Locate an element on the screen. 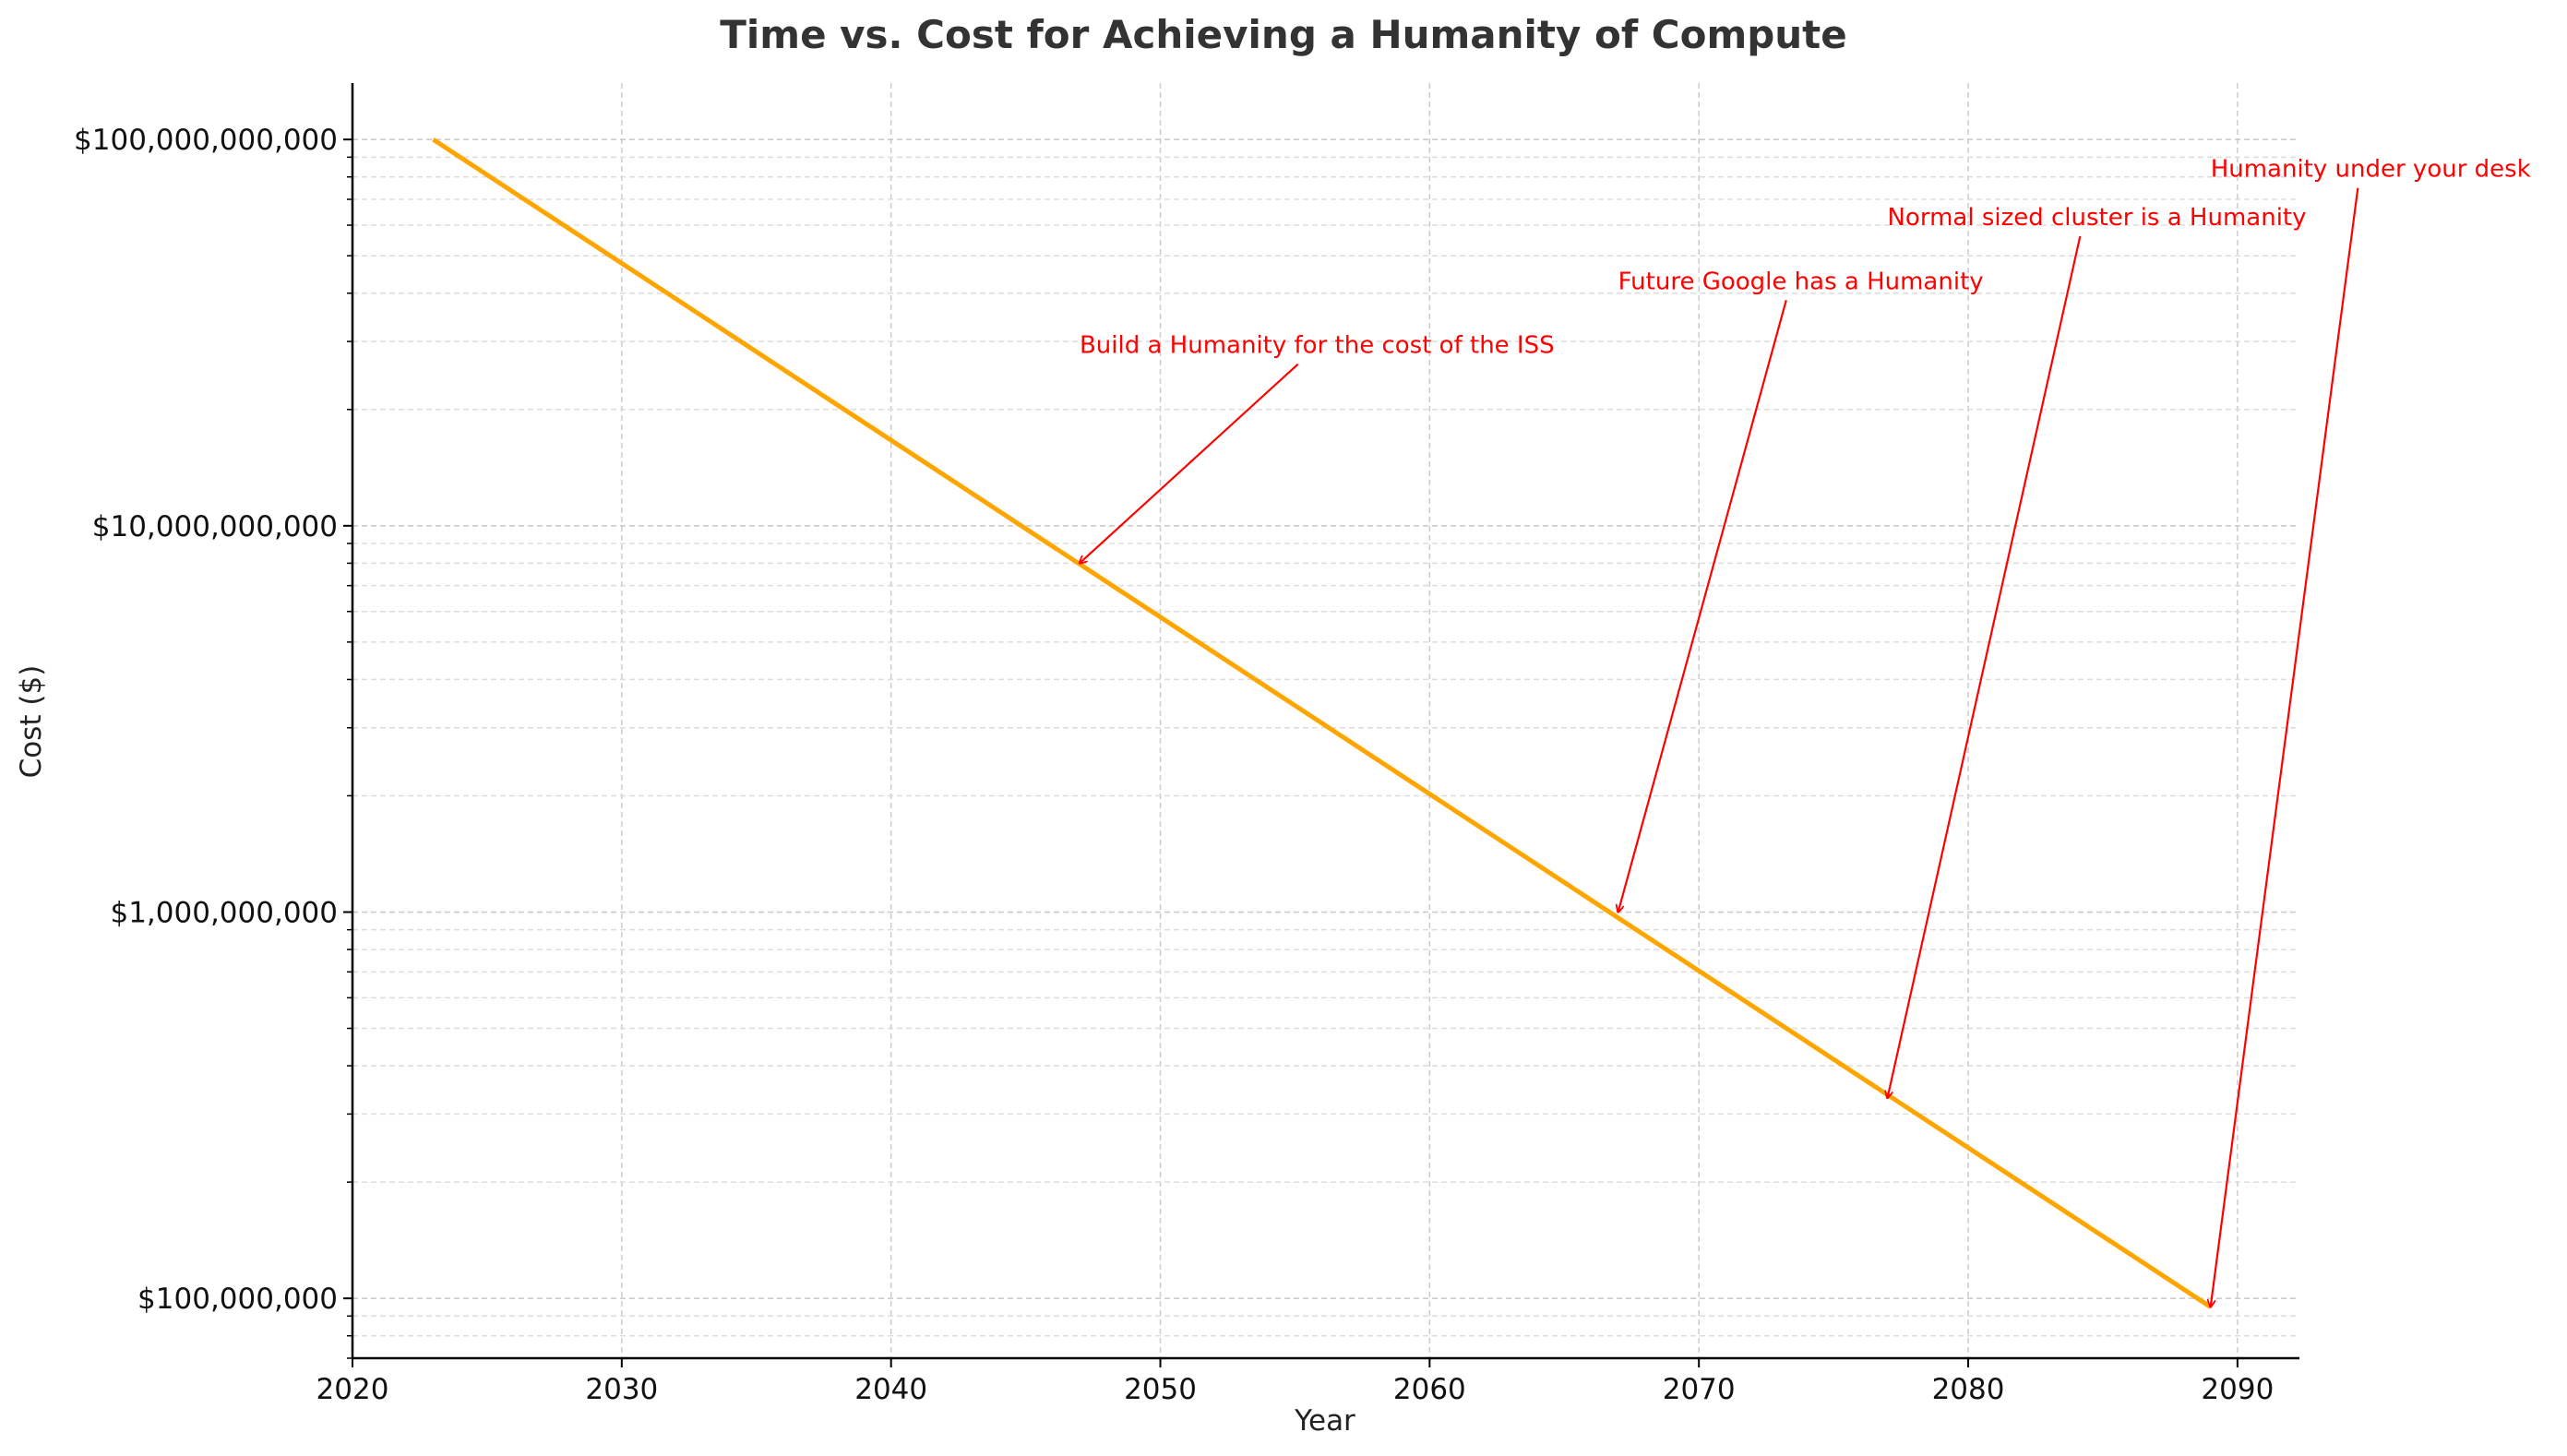  y-tick-label: $1,000,000,000 is located at coordinates (224, 912).